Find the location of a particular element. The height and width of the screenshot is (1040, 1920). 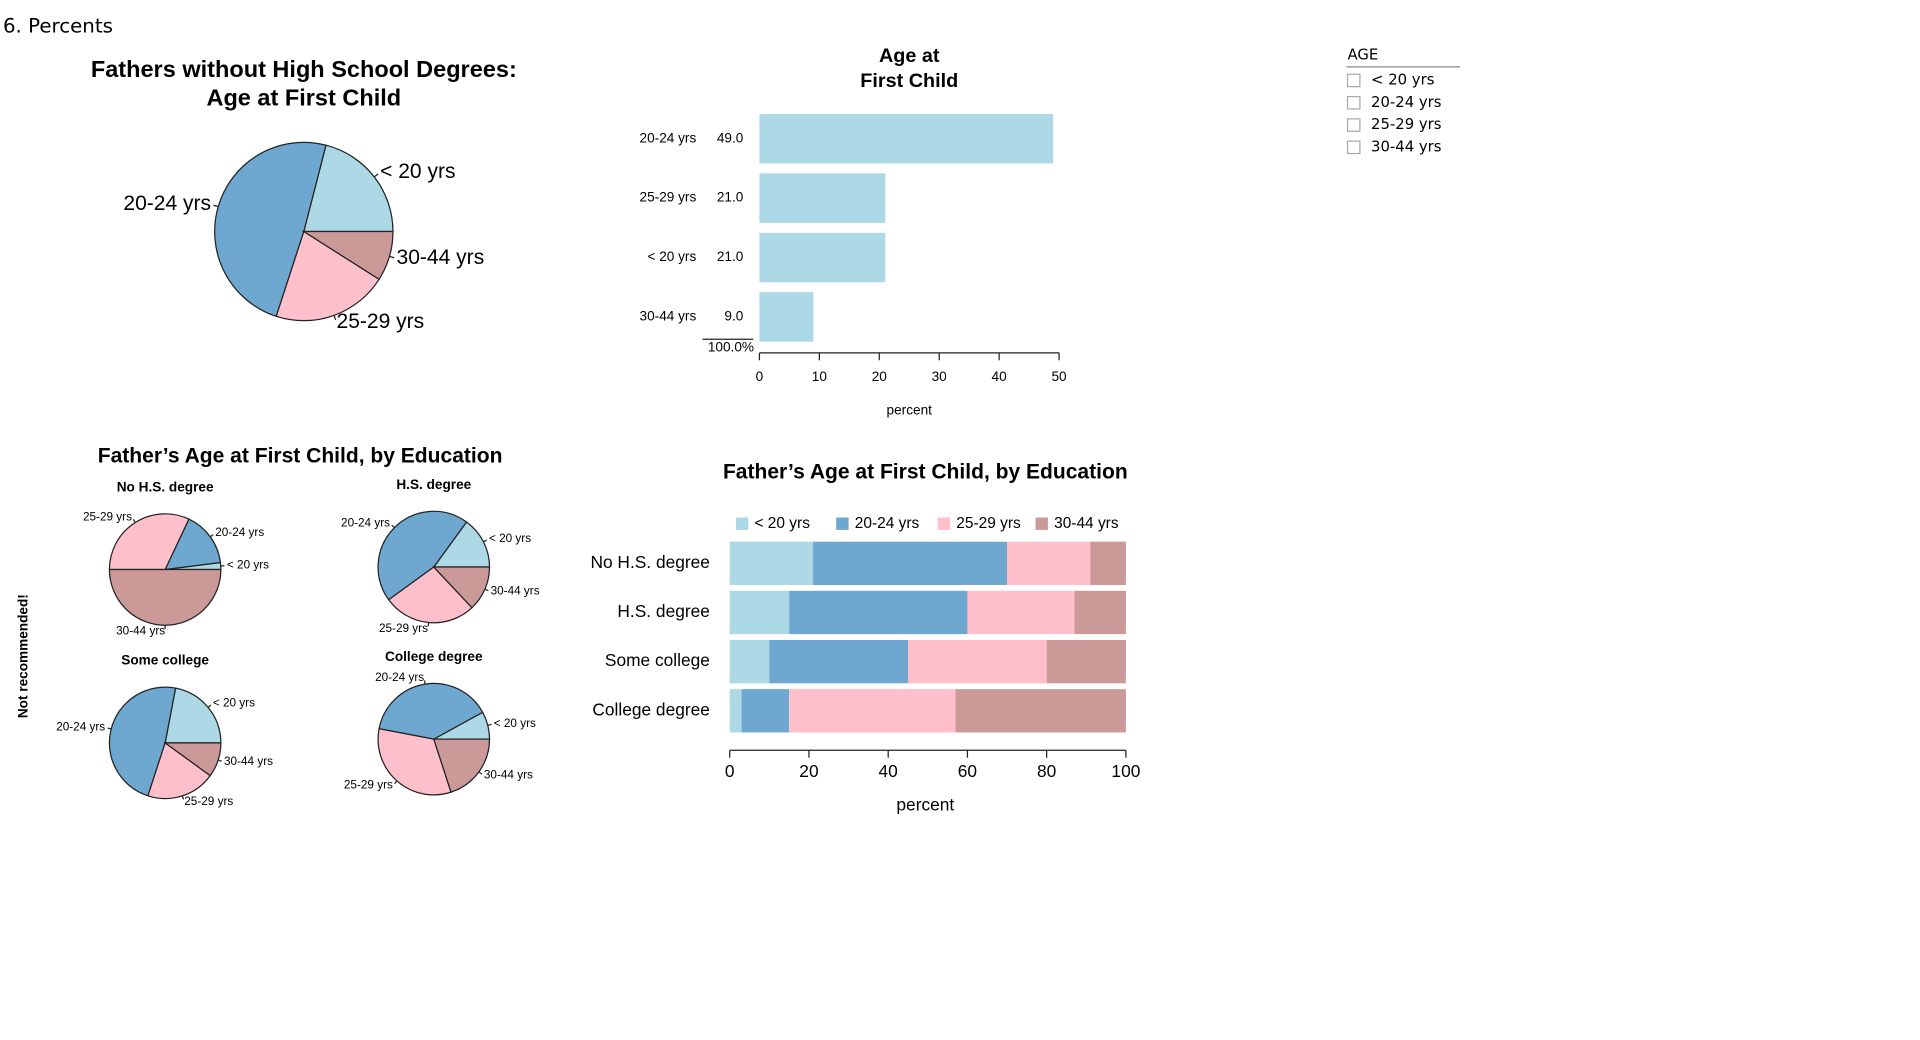

legend-label: 20-24 yrs is located at coordinates (887, 523).